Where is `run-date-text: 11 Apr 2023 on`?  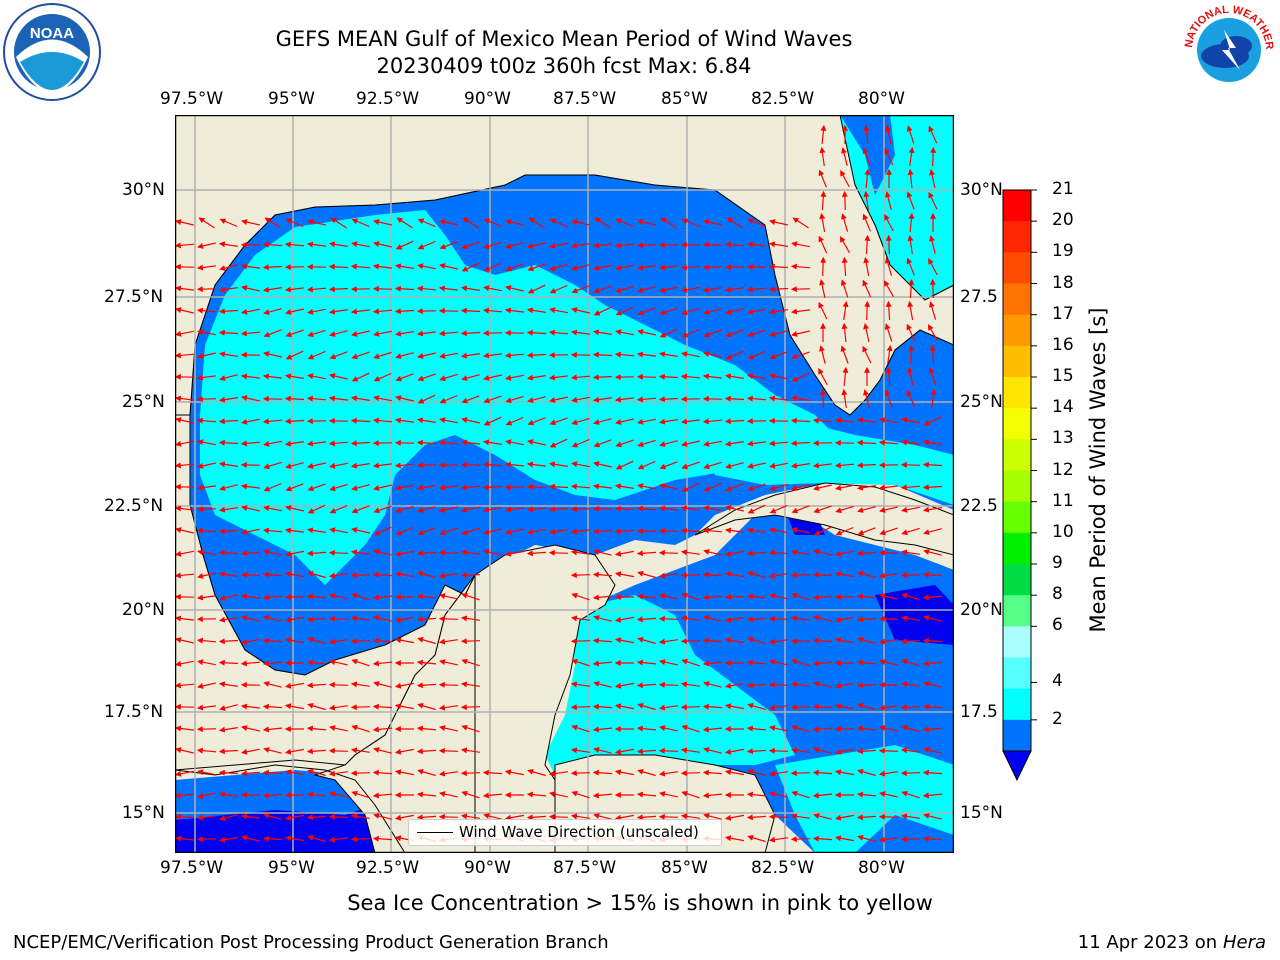
run-date-text: 11 Apr 2023 on is located at coordinates (1150, 942).